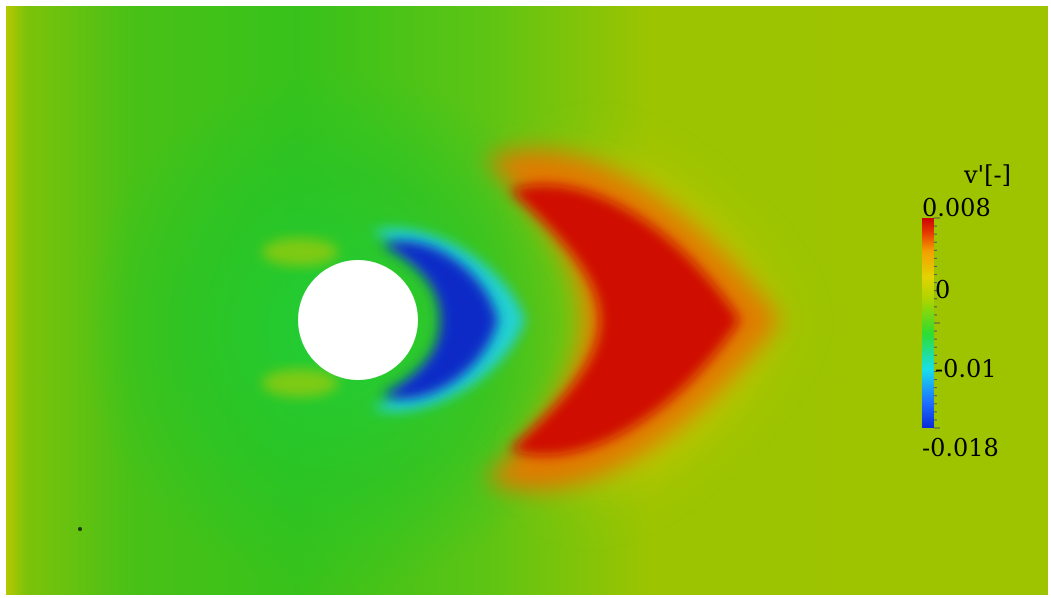 This screenshot has width=1051, height=598. I want to click on blue-wake, so click(440, 320).